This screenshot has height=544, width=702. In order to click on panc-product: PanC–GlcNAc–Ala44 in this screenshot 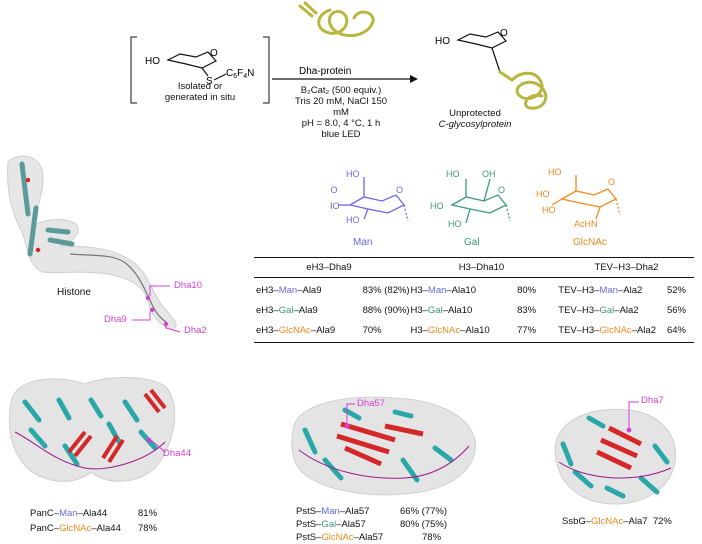, I will do `click(75, 528)`.